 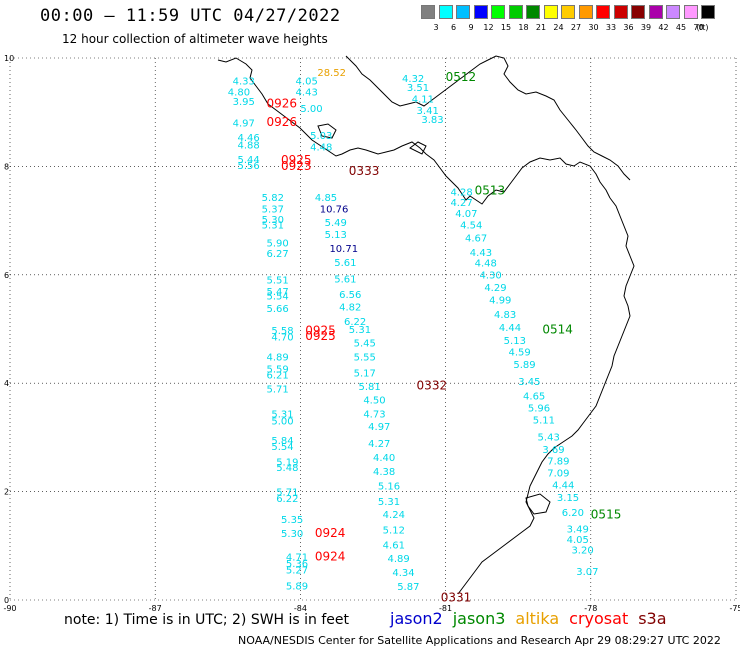 What do you see at coordinates (282, 331) in the screenshot?
I see `swh-value-label: 5.58` at bounding box center [282, 331].